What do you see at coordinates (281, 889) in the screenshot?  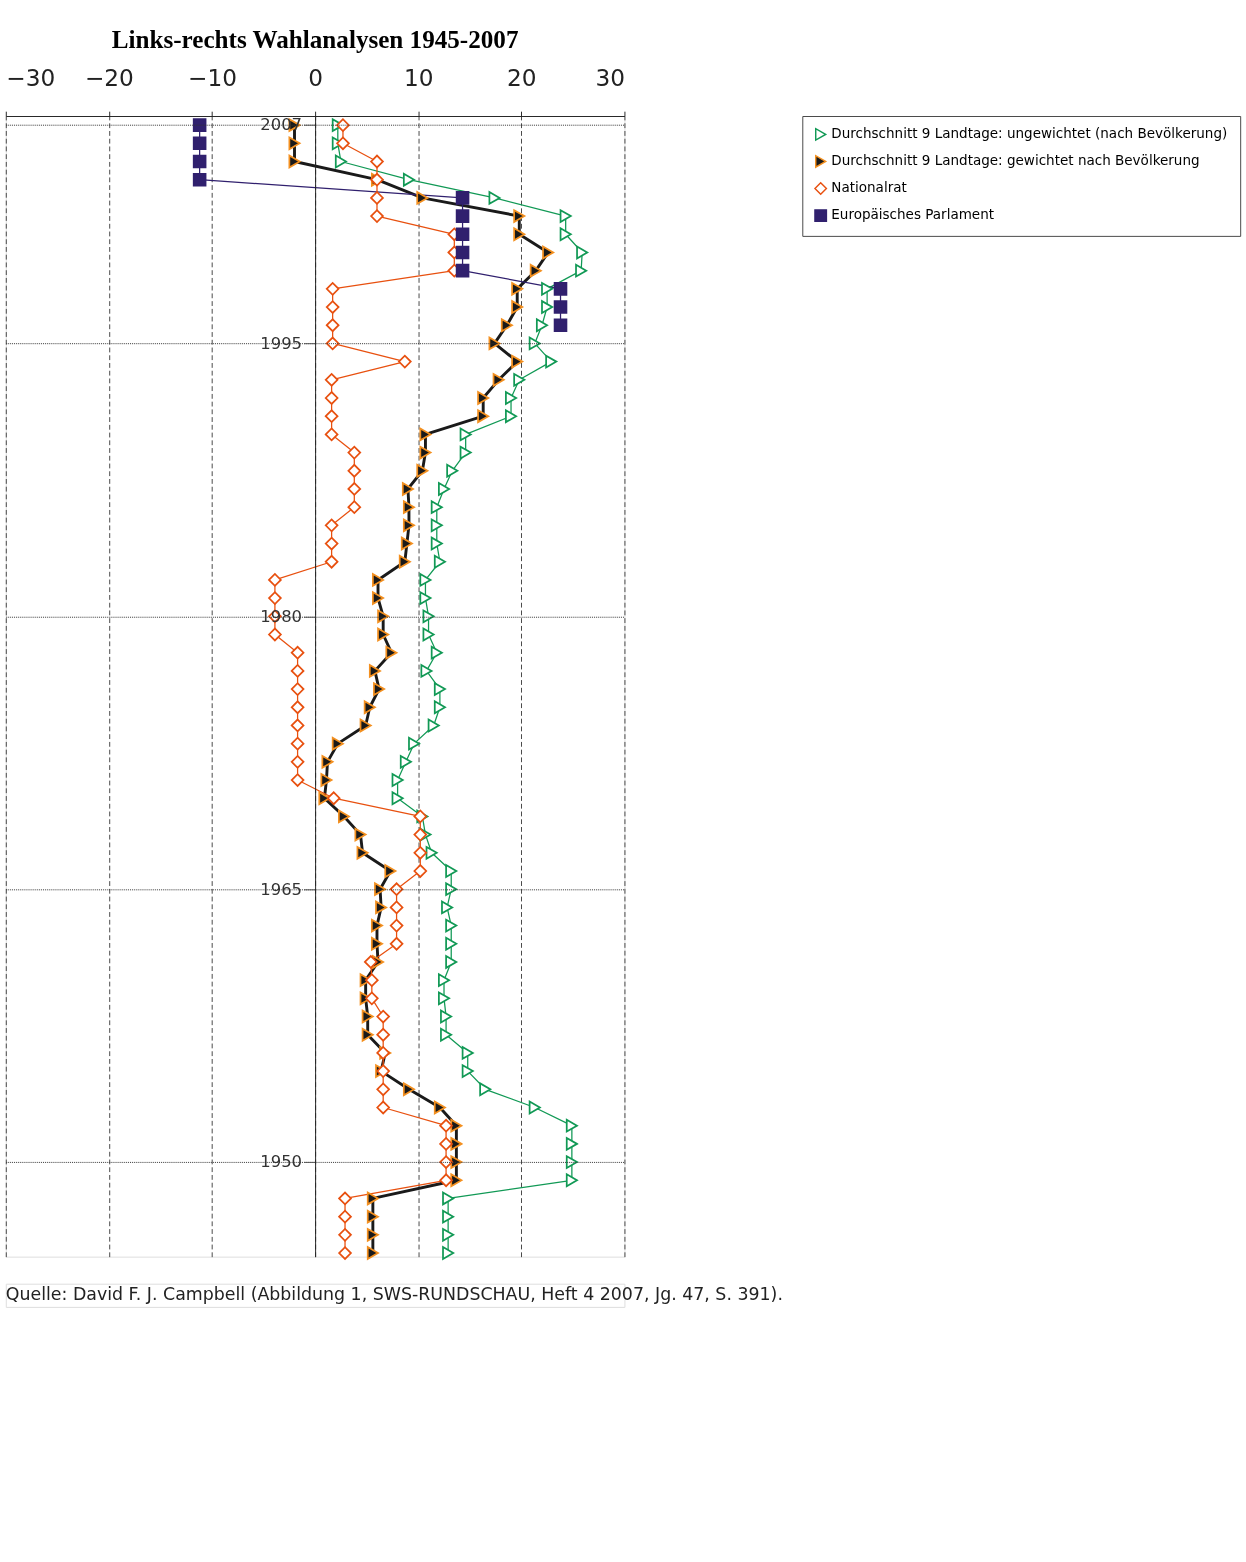 I see `y-tick-label: 1965` at bounding box center [281, 889].